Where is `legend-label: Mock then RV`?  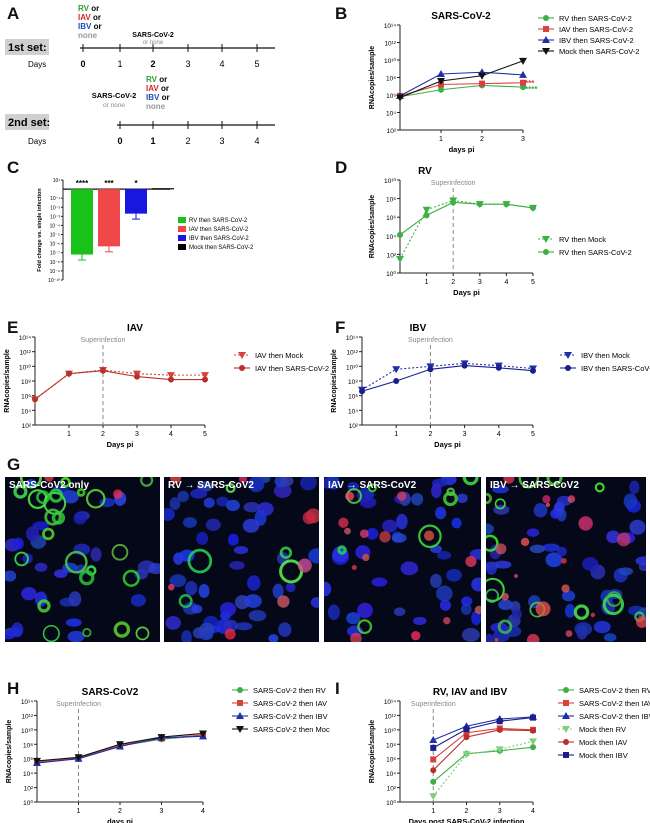
legend-label: Mock then RV is located at coordinates (602, 729).